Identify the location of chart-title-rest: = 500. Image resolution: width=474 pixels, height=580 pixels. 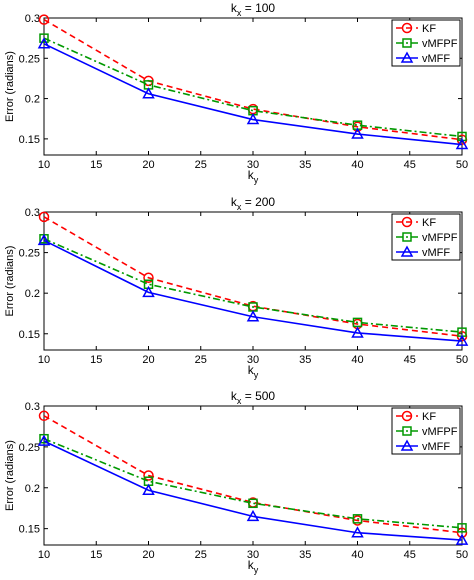
(258, 396).